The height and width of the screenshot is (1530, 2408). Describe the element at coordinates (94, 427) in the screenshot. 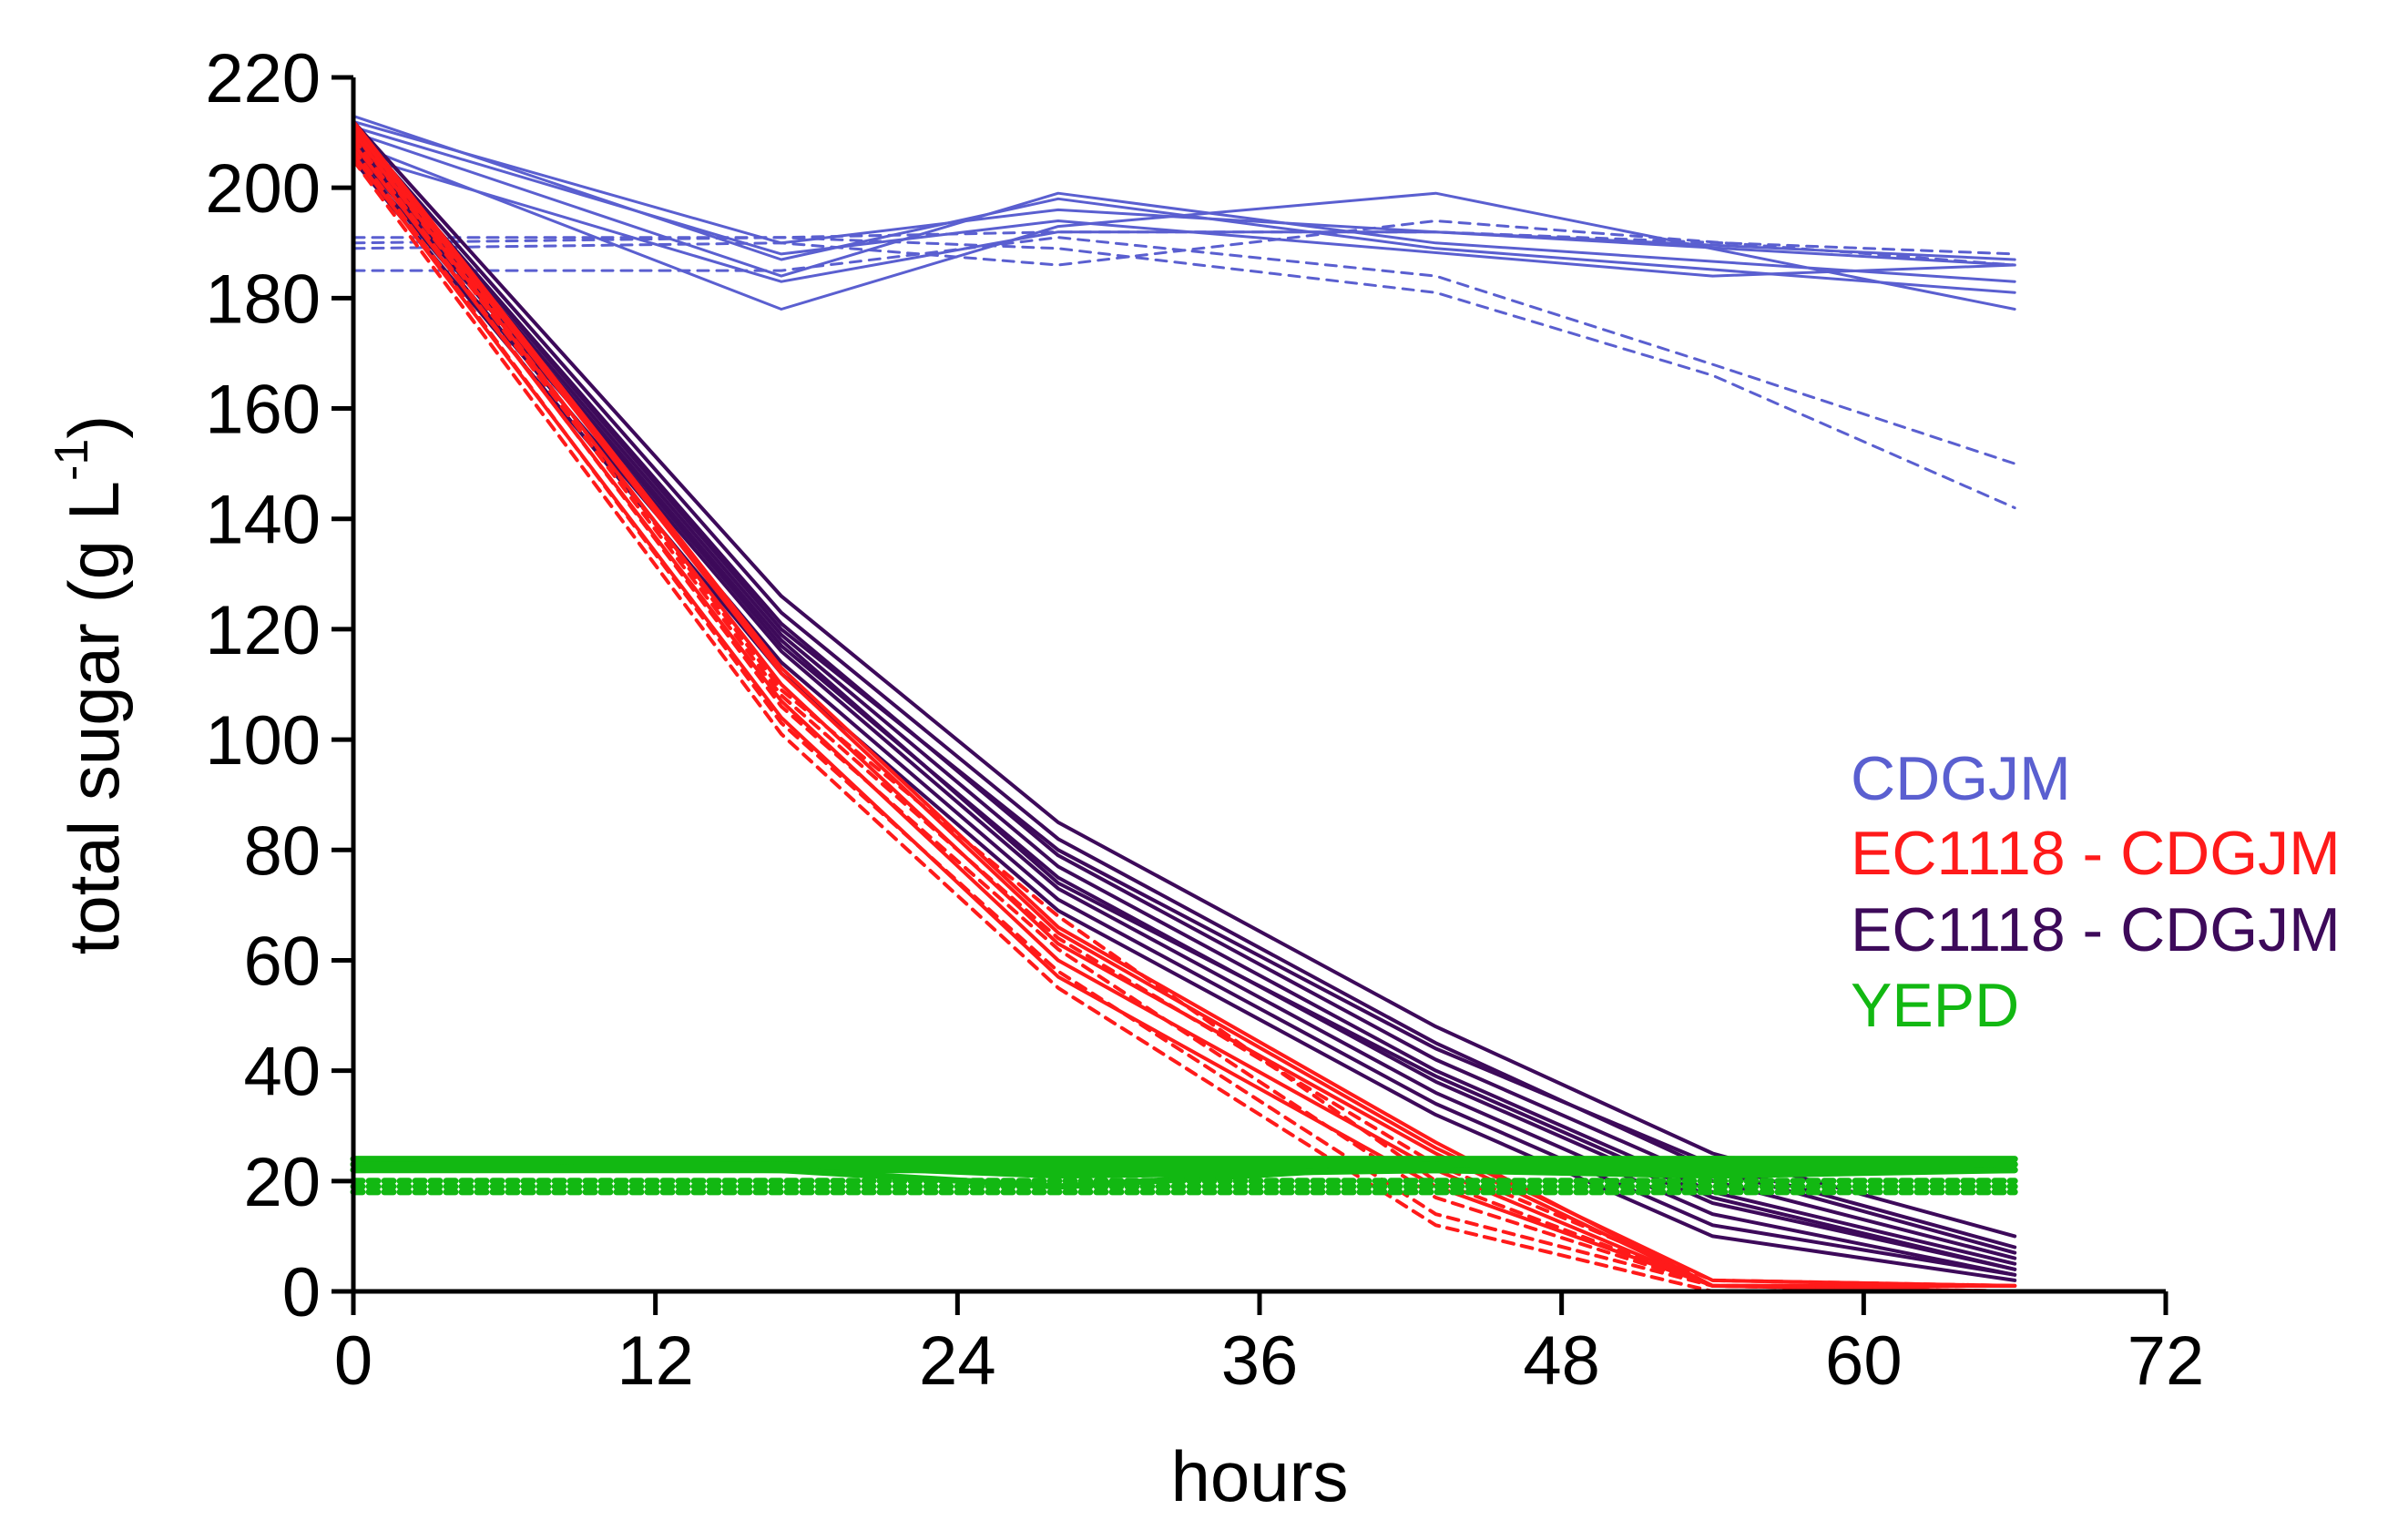

I see `y-axis-title-close: )` at that location.